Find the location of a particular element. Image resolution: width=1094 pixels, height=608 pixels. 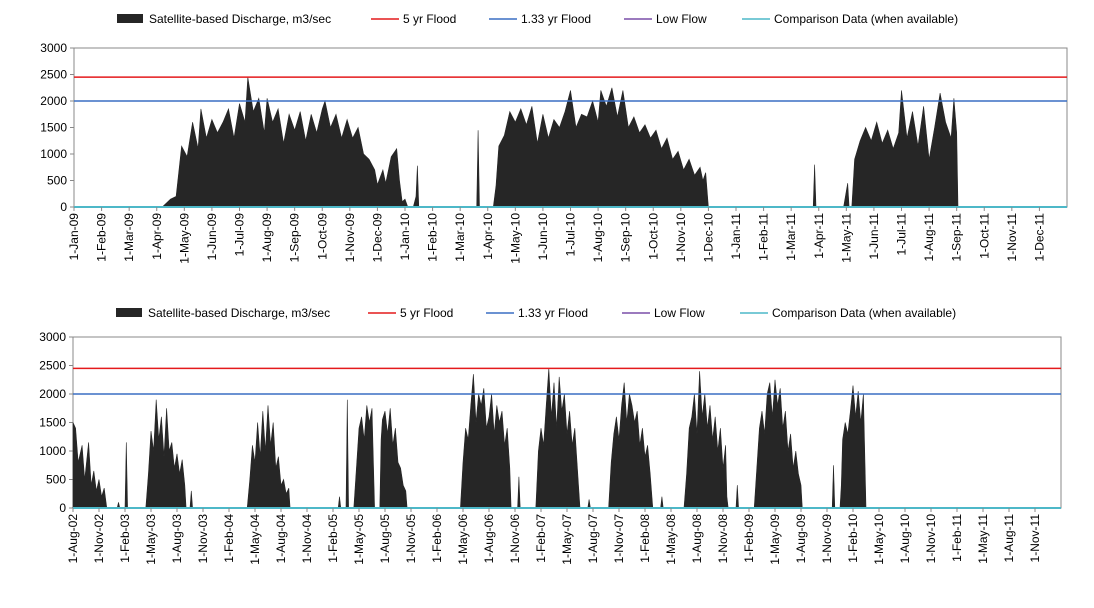

top-x-tick-label: 1-Mar-11 is located at coordinates (791, 237).